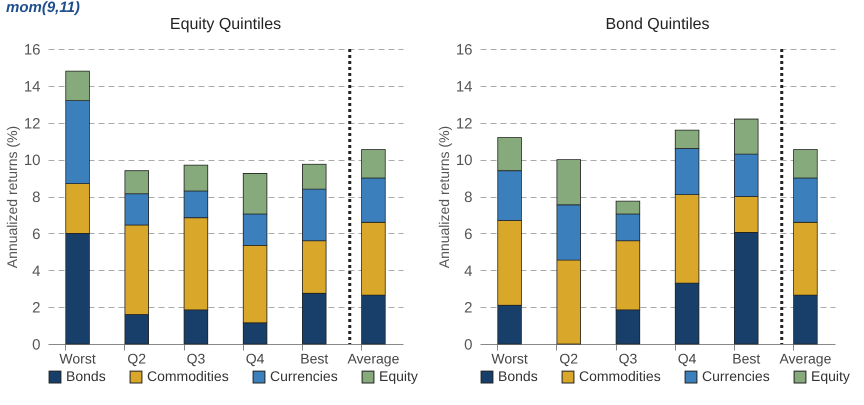  I want to click on text: mom(9,11), so click(43, 8).